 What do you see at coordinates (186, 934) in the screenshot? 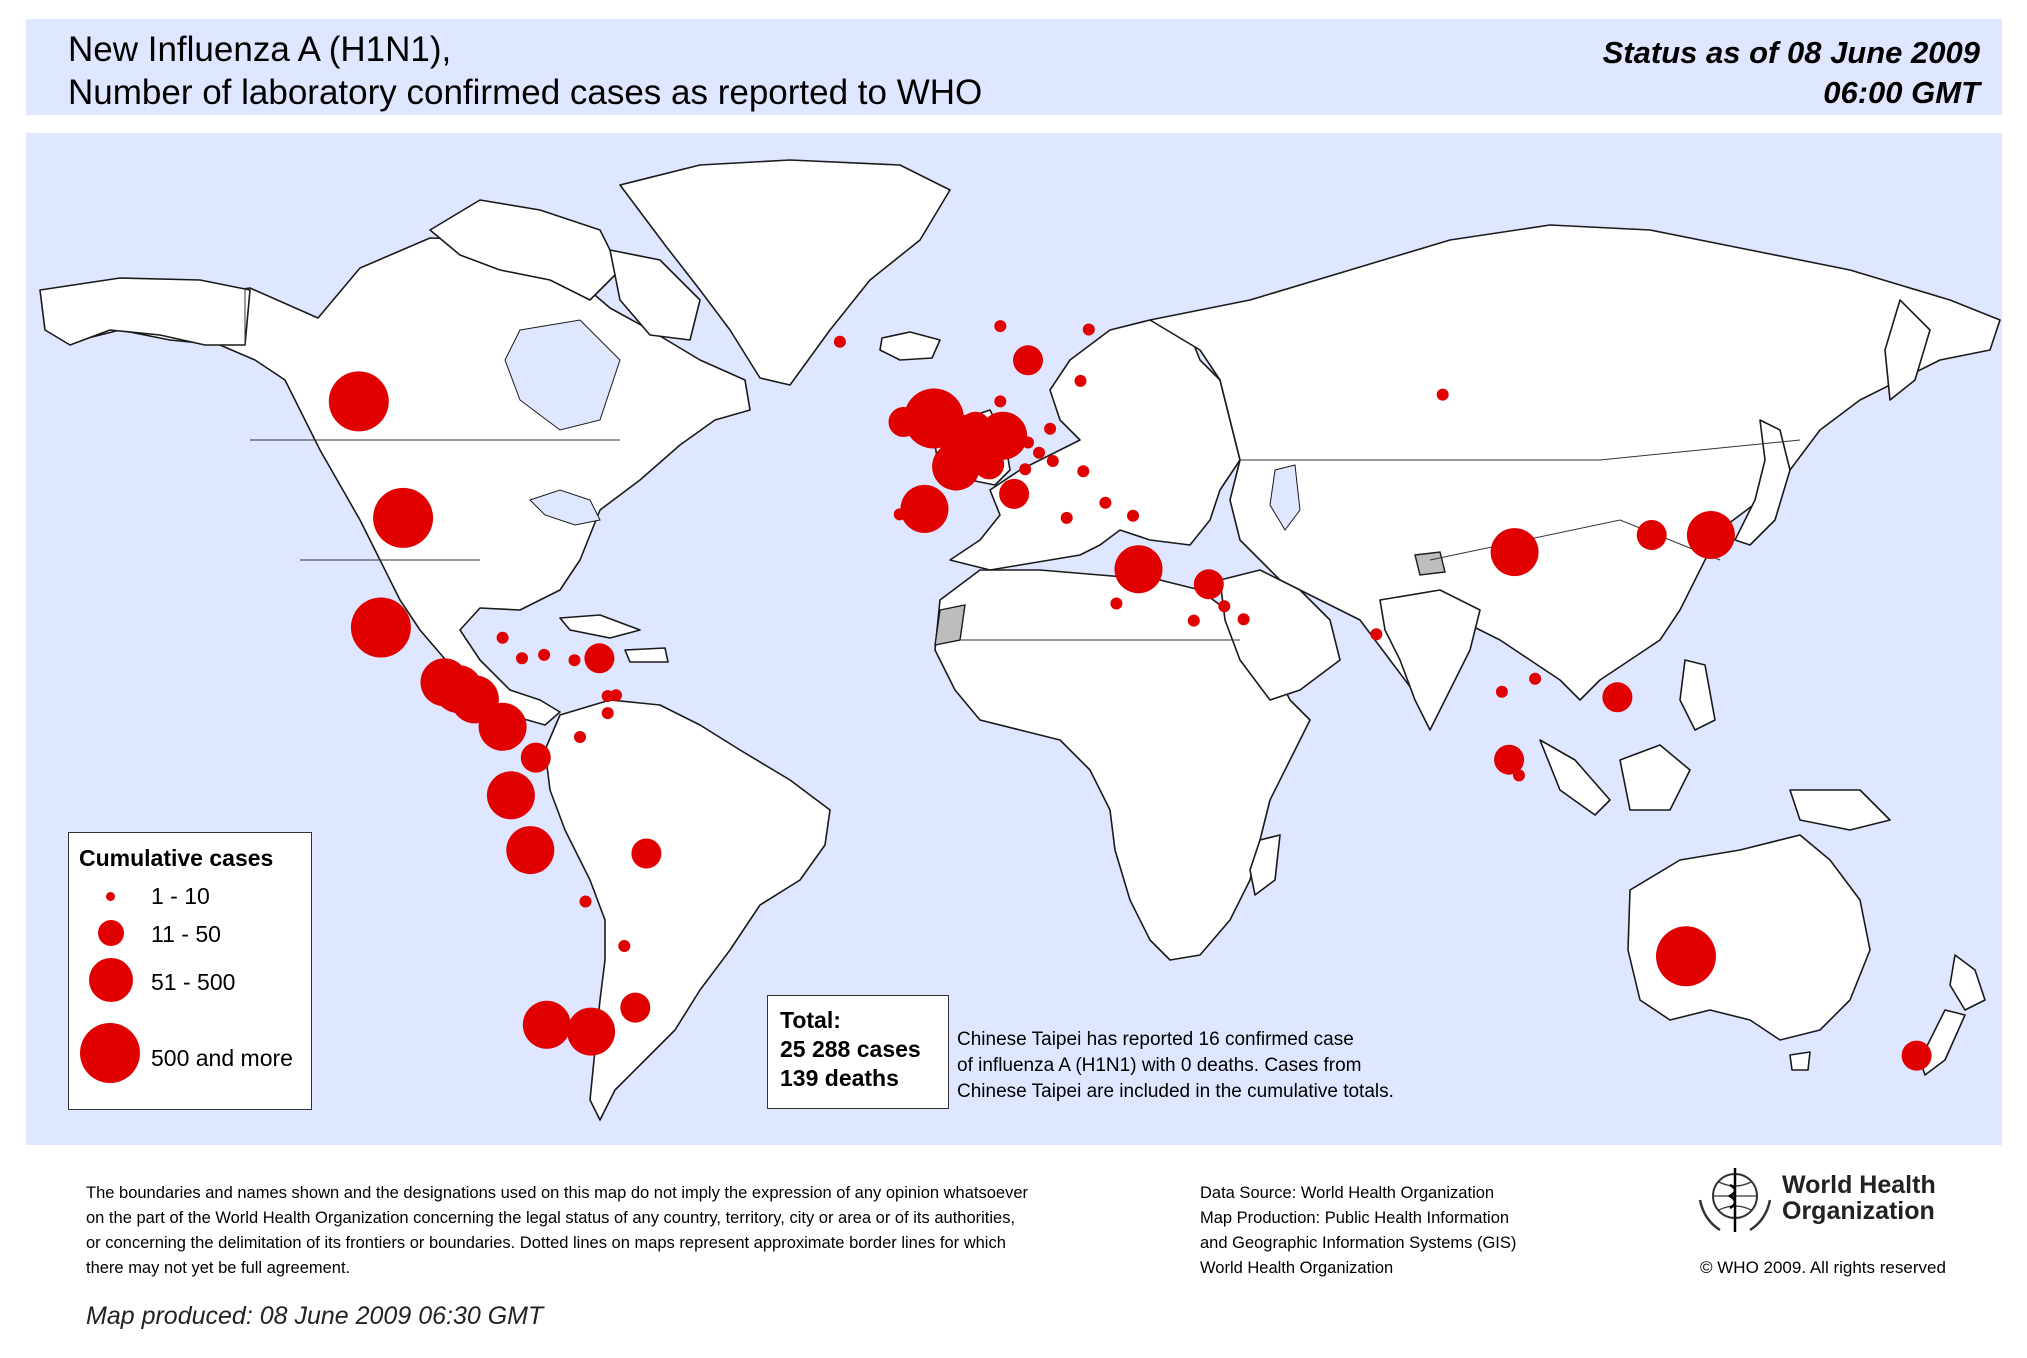
I see `legend-label-medium: 11 - 50` at bounding box center [186, 934].